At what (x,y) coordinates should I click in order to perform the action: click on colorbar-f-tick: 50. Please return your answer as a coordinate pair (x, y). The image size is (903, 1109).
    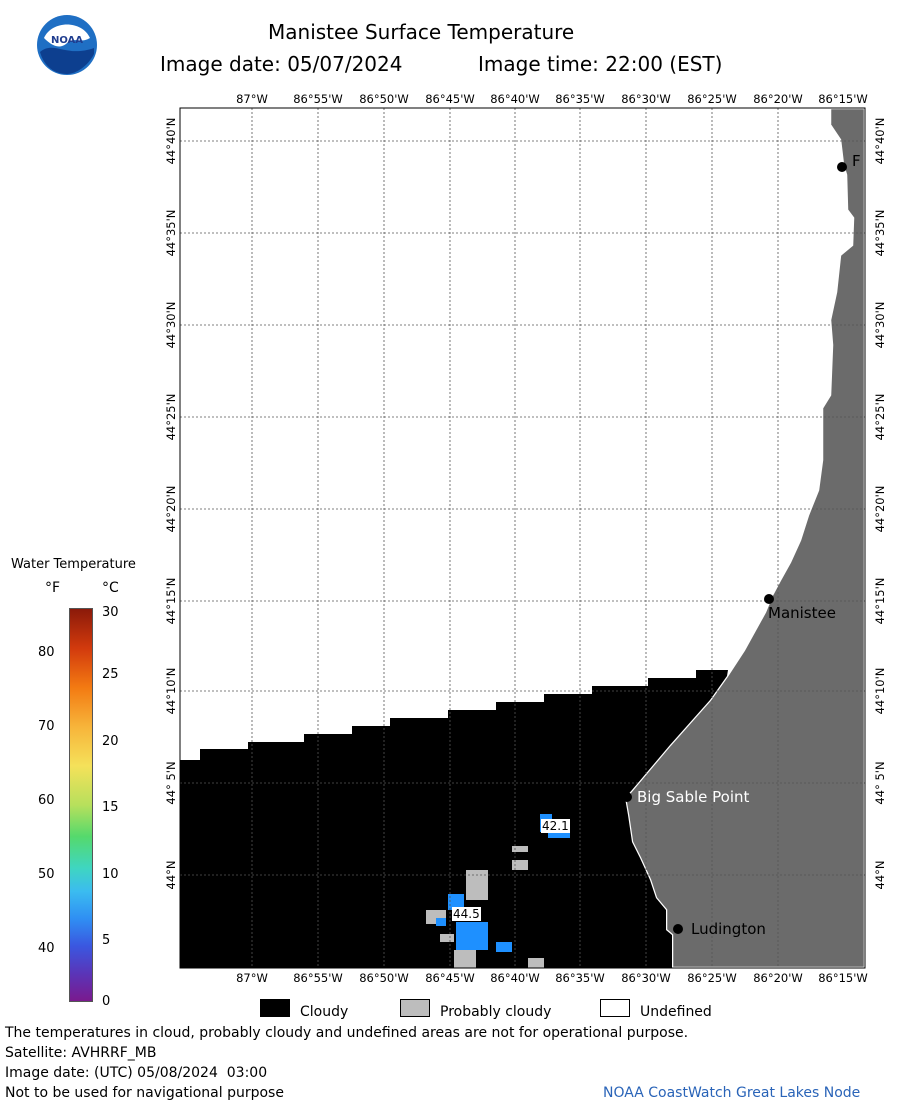
    Looking at the image, I should click on (46, 874).